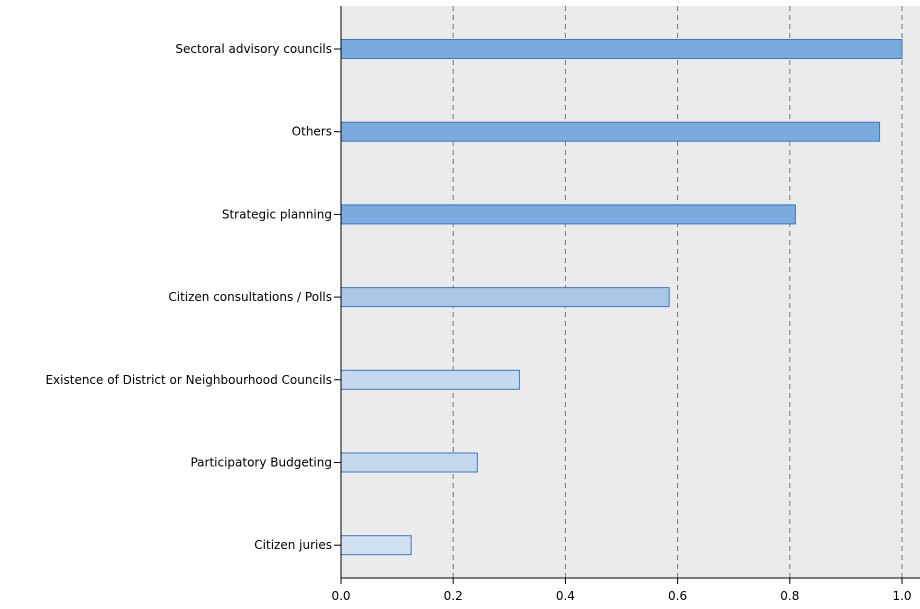 The height and width of the screenshot is (609, 920). What do you see at coordinates (565, 596) in the screenshot?
I see `x-tick-label: 0.4` at bounding box center [565, 596].